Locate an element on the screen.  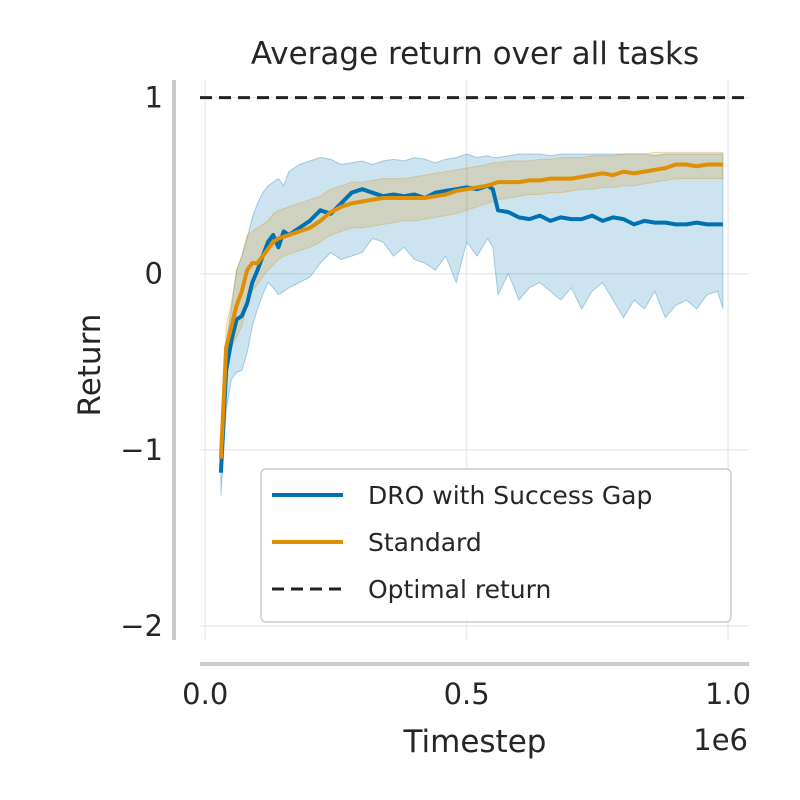
x-tick-label-2: 1.0 is located at coordinates (728, 694).